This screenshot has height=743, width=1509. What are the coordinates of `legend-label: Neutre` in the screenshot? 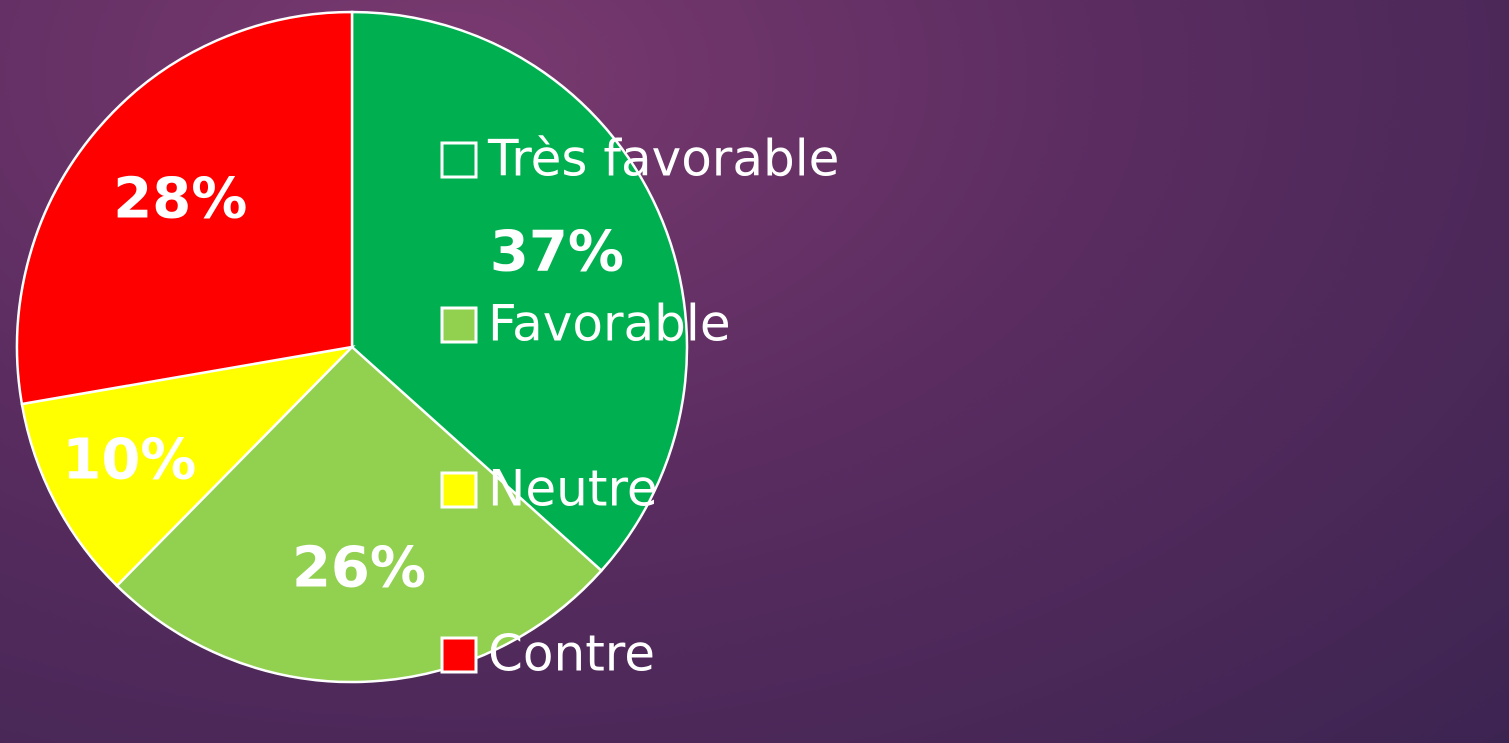 It's located at (573, 489).